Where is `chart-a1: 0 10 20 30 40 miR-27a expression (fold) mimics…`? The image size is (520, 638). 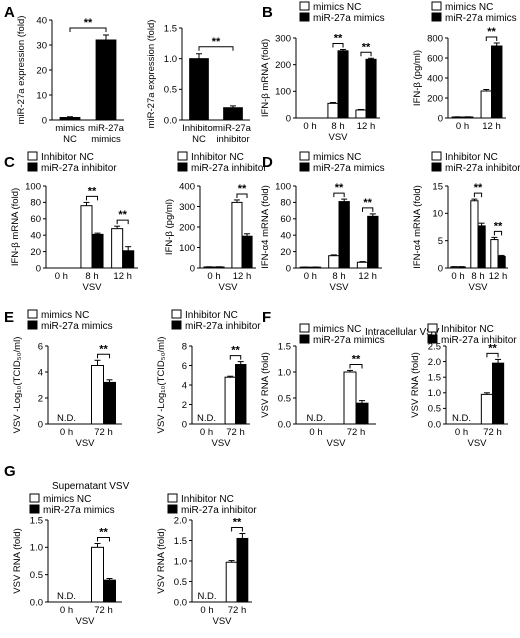
chart-a1: 0 10 20 30 40 miR-27a expression (fold) mimics… is located at coordinates (70, 80).